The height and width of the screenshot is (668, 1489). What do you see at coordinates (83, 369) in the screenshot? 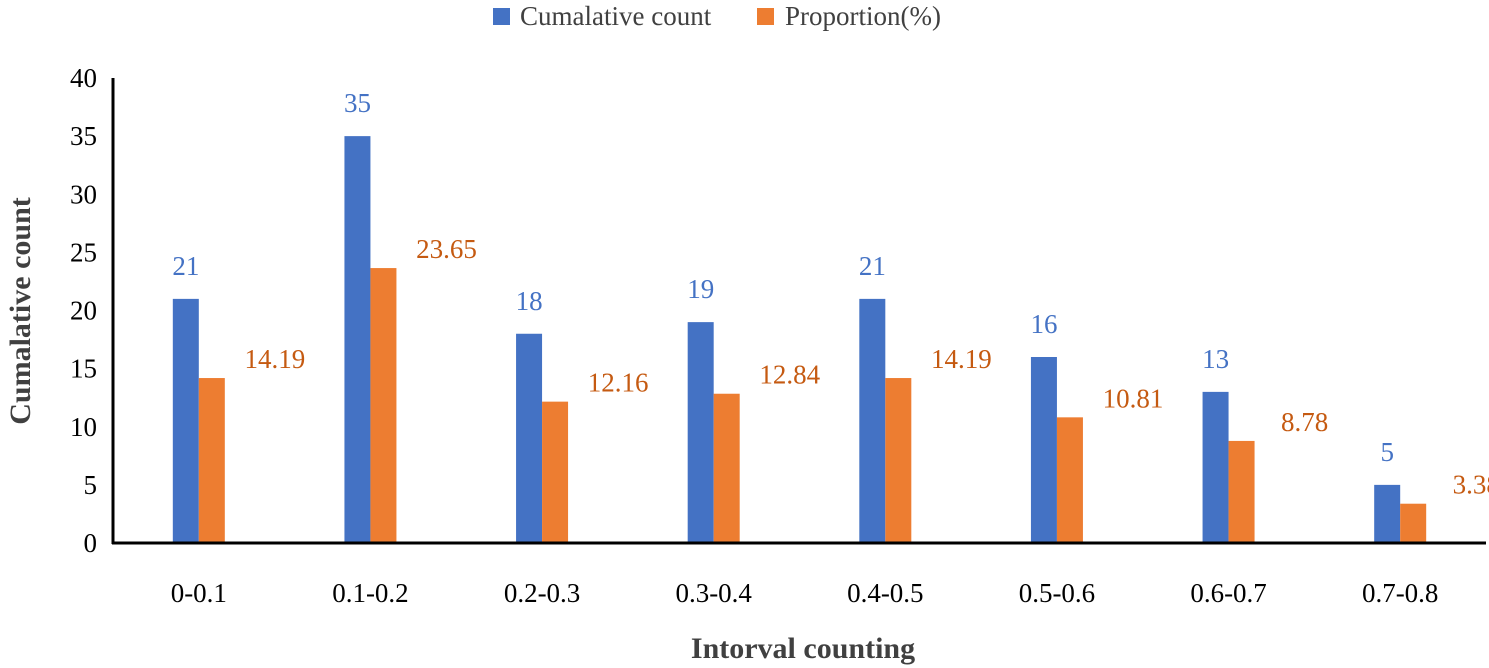
I see `y-tick-label: 15` at bounding box center [83, 369].